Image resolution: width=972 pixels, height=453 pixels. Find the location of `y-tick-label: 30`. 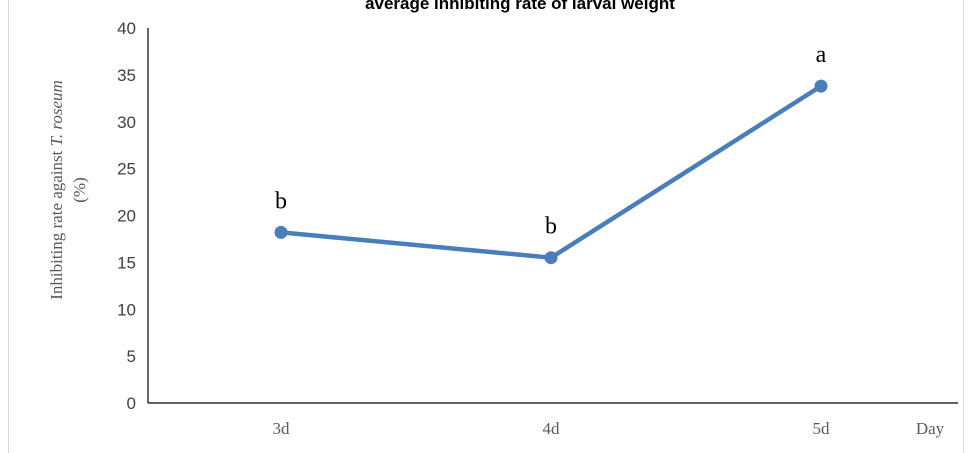

y-tick-label: 30 is located at coordinates (126, 122).